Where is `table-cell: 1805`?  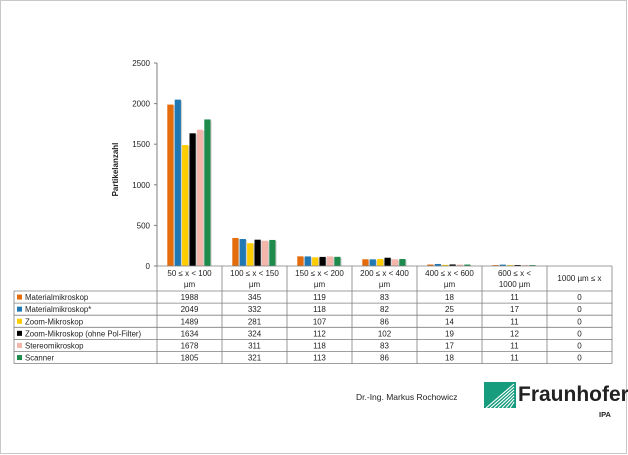 table-cell: 1805 is located at coordinates (190, 358).